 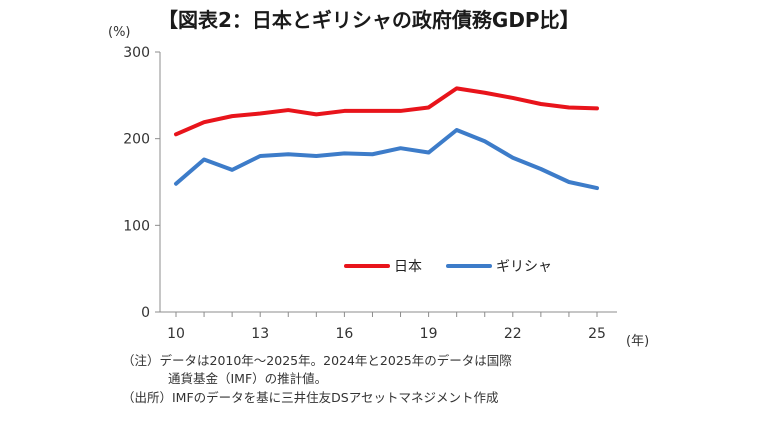 I want to click on x-tick-label: 19, so click(x=429, y=334).